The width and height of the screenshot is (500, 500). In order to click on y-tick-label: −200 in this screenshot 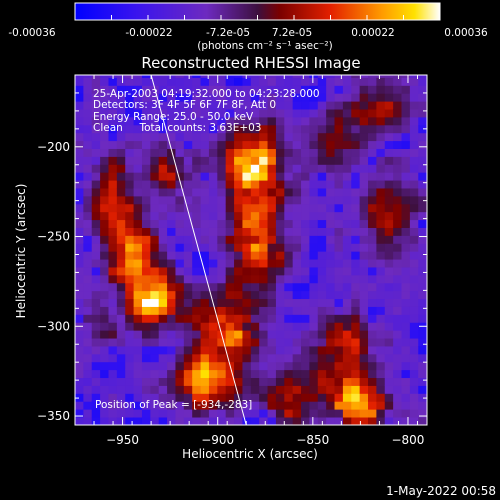, I will do `click(53, 147)`.